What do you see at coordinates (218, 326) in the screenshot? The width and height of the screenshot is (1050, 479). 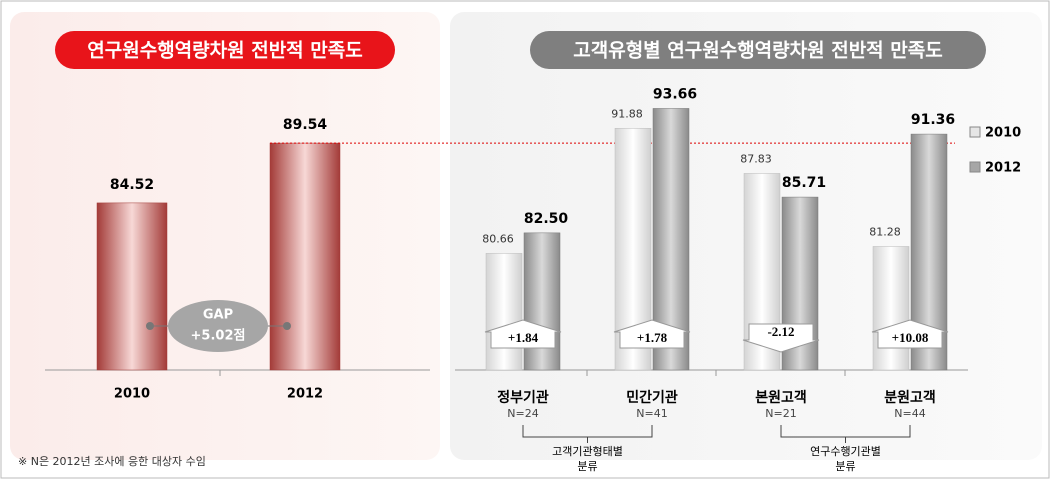 I see `gap-bubble` at bounding box center [218, 326].